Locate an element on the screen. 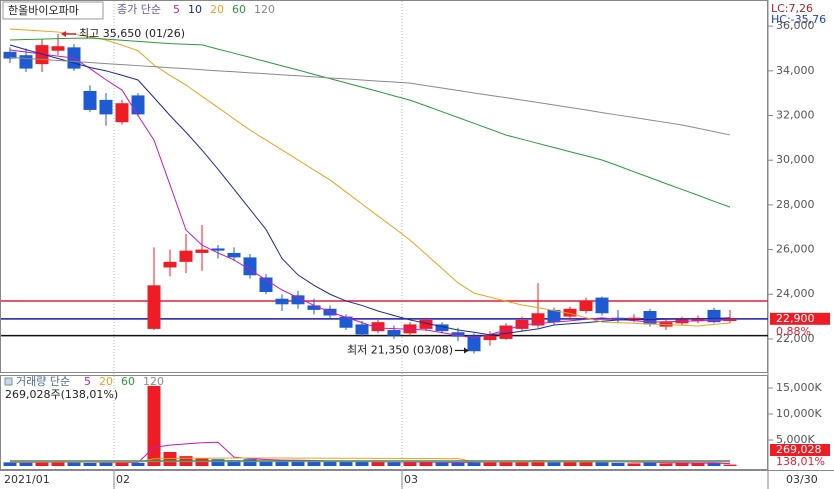 The image size is (834, 489). last-price-badge is located at coordinates (800, 318).